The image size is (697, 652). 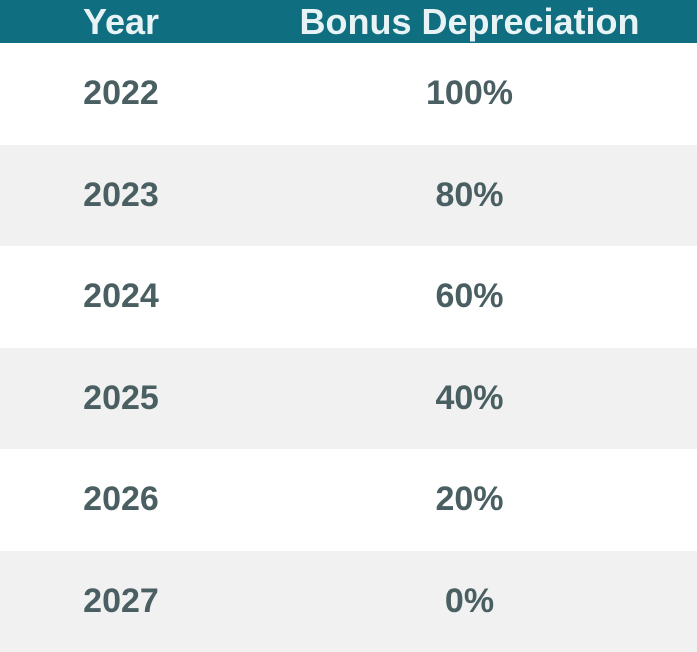 What do you see at coordinates (121, 499) in the screenshot?
I see `cell-year: 2026` at bounding box center [121, 499].